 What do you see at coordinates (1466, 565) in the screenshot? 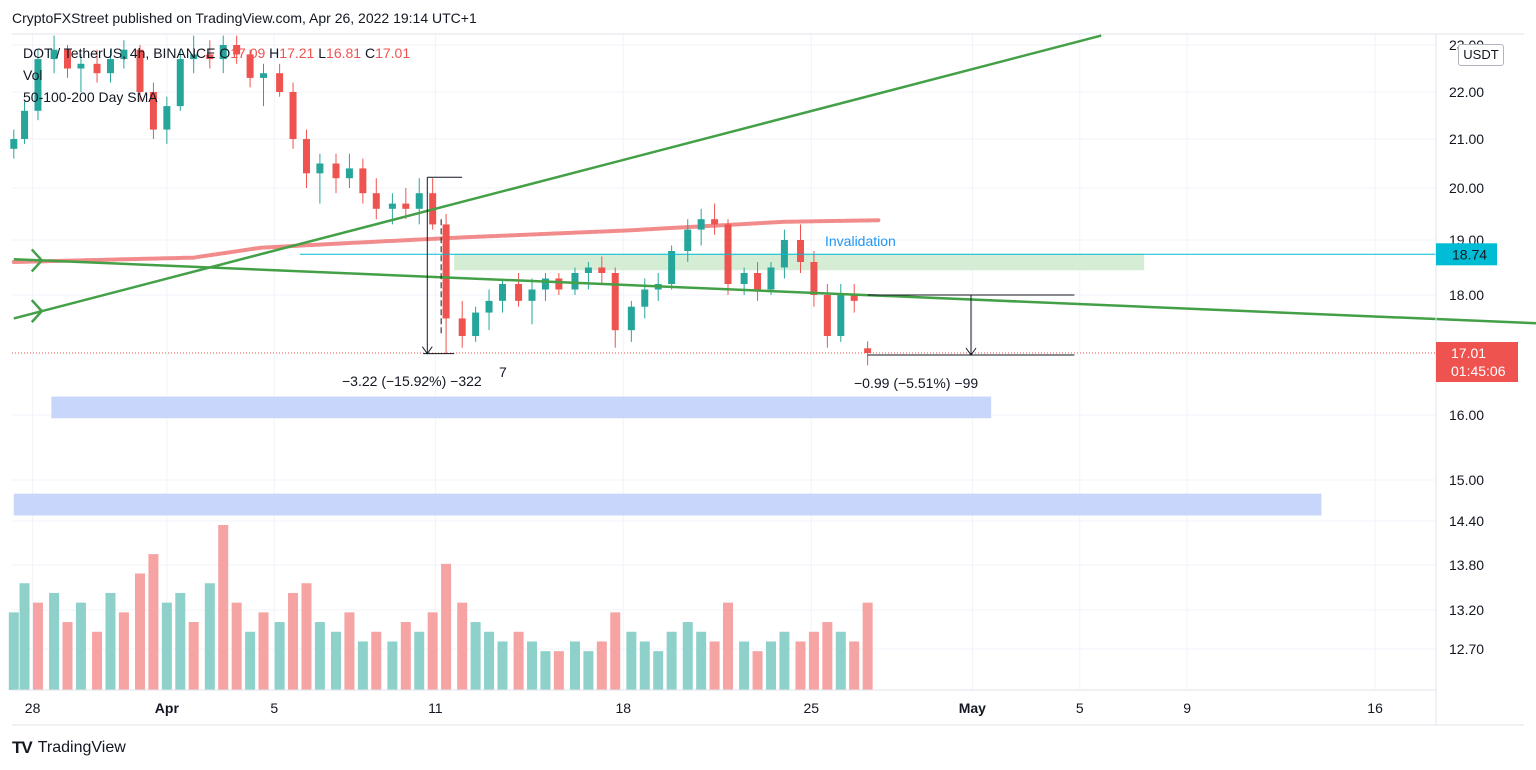
I see `price-tick-label: 13.80` at bounding box center [1466, 565].